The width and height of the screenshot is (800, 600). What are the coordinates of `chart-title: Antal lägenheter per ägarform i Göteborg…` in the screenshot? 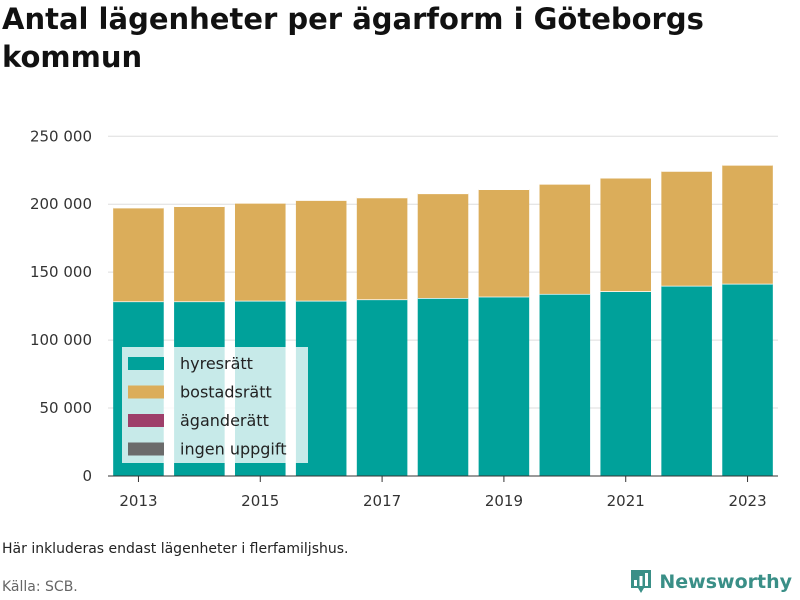 It's located at (353, 38).